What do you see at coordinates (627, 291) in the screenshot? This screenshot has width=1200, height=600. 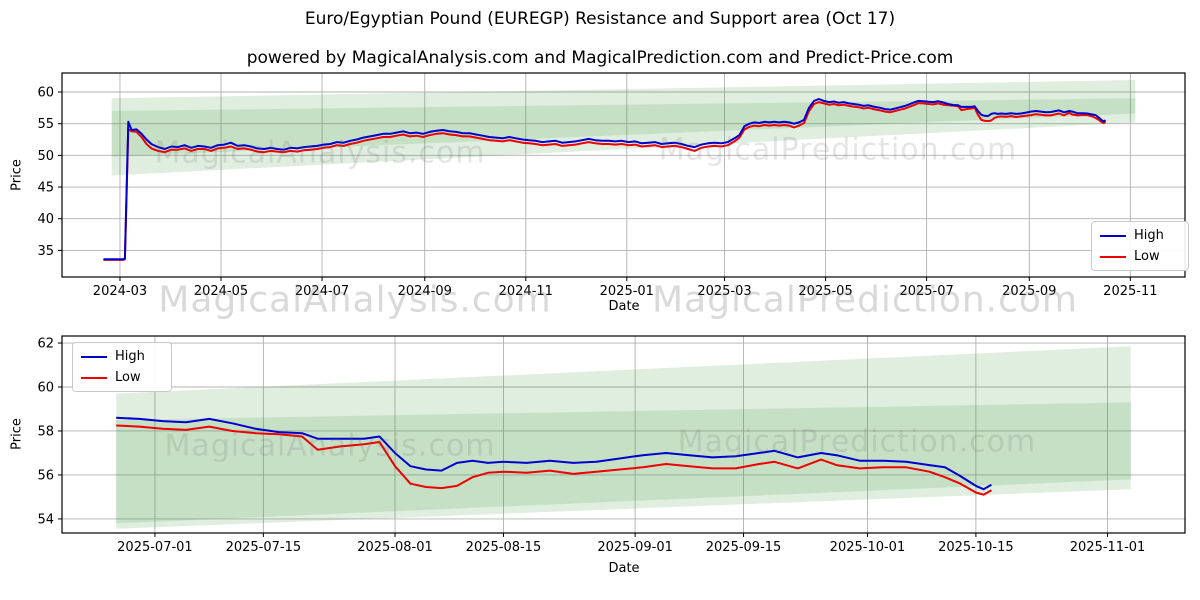 I see `x-tick-label: 2025-01` at bounding box center [627, 291].